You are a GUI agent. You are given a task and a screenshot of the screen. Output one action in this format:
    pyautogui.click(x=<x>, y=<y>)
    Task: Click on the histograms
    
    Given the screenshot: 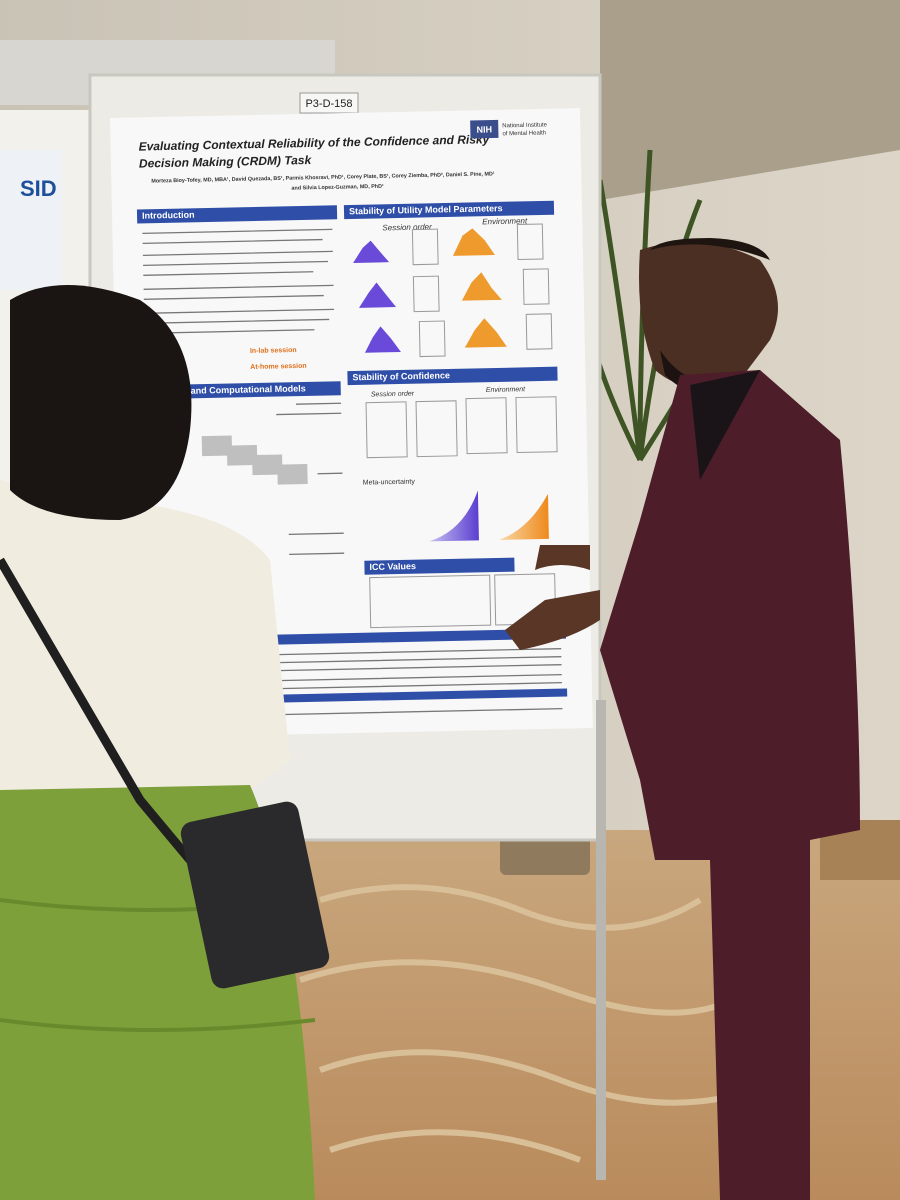 What is the action you would take?
    pyautogui.click(x=430, y=290)
    